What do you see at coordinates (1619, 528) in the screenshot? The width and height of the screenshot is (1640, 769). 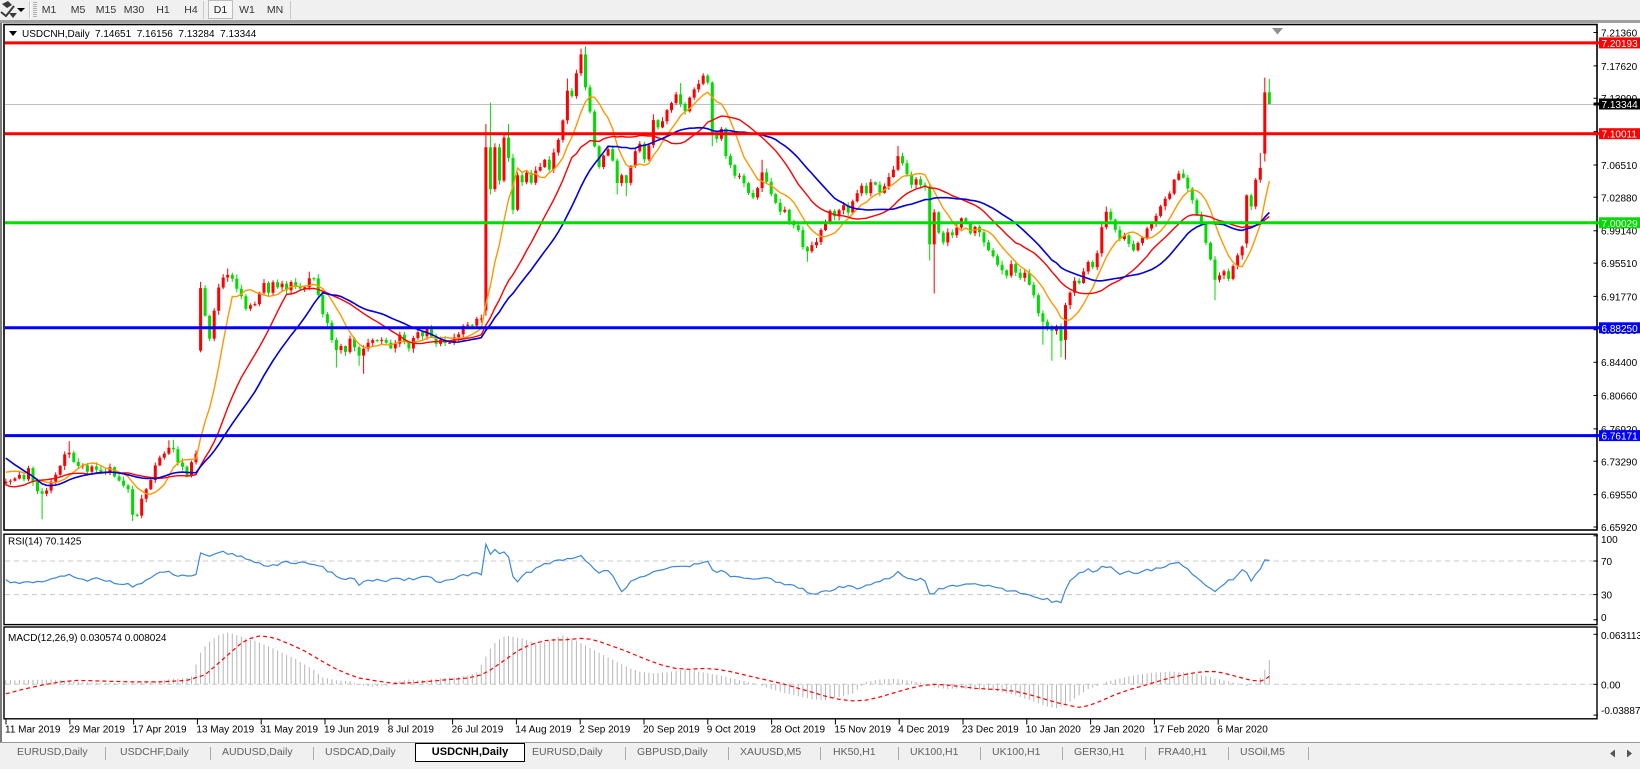 I see `svg-text: 6.65920` at bounding box center [1619, 528].